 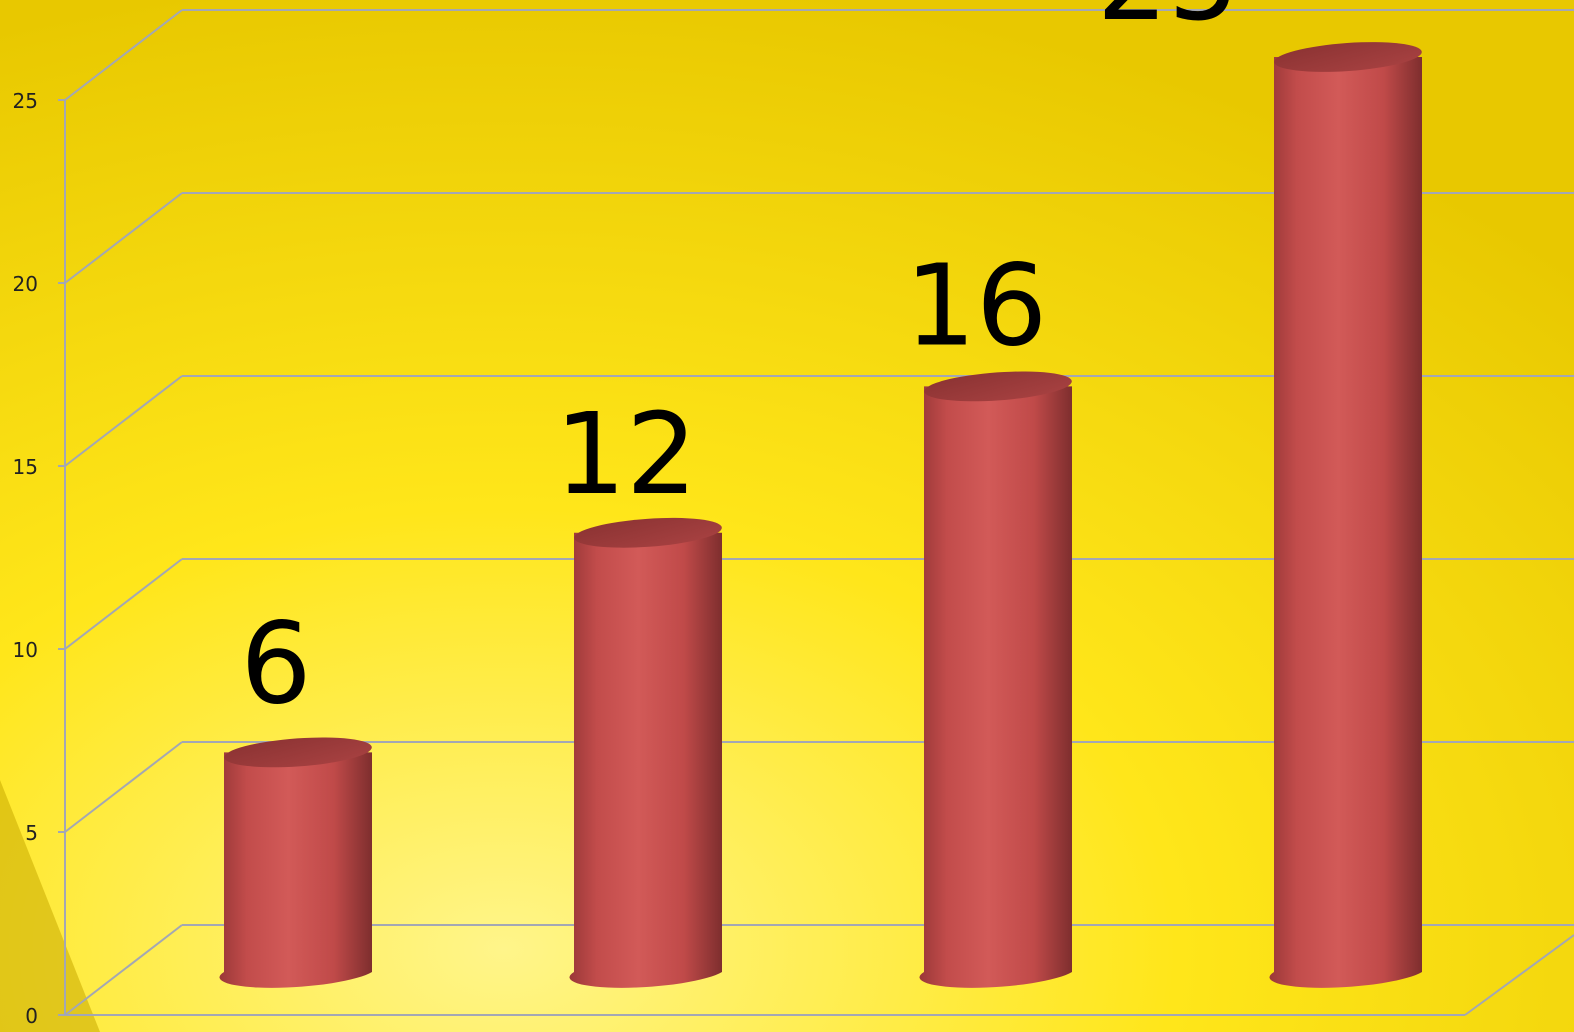 I want to click on data-label: 25, so click(x=1168, y=23).